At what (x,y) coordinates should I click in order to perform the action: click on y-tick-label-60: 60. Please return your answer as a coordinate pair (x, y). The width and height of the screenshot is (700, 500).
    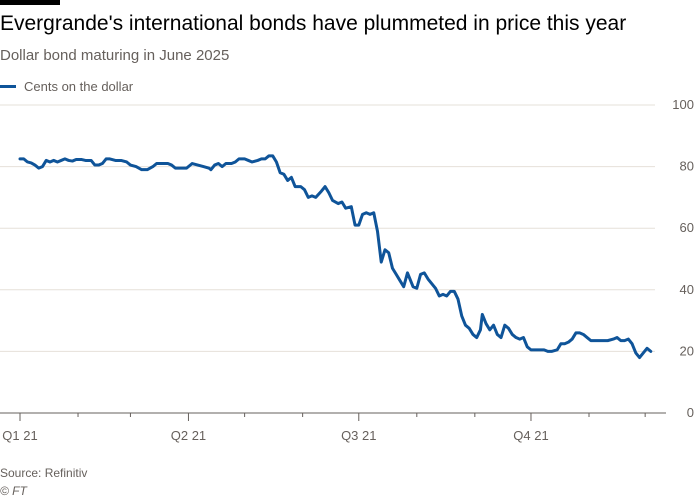
    Looking at the image, I should click on (687, 227).